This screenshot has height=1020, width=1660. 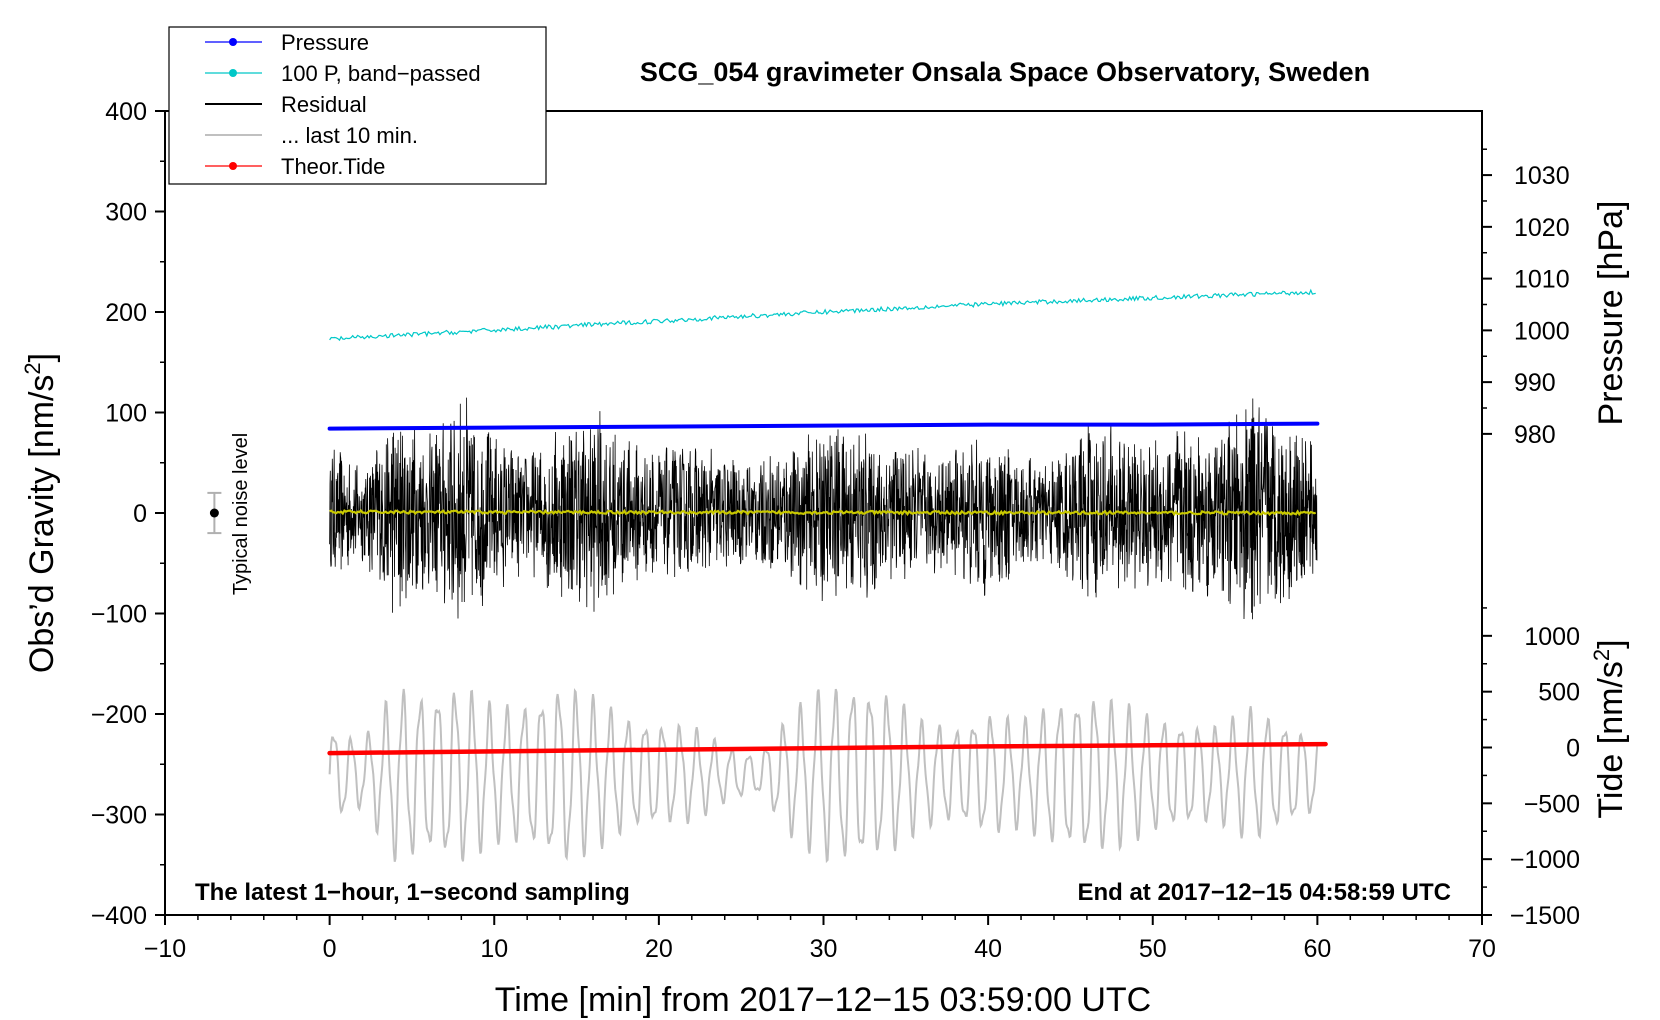 What do you see at coordinates (126, 414) in the screenshot?
I see `y-tick-label: 100` at bounding box center [126, 414].